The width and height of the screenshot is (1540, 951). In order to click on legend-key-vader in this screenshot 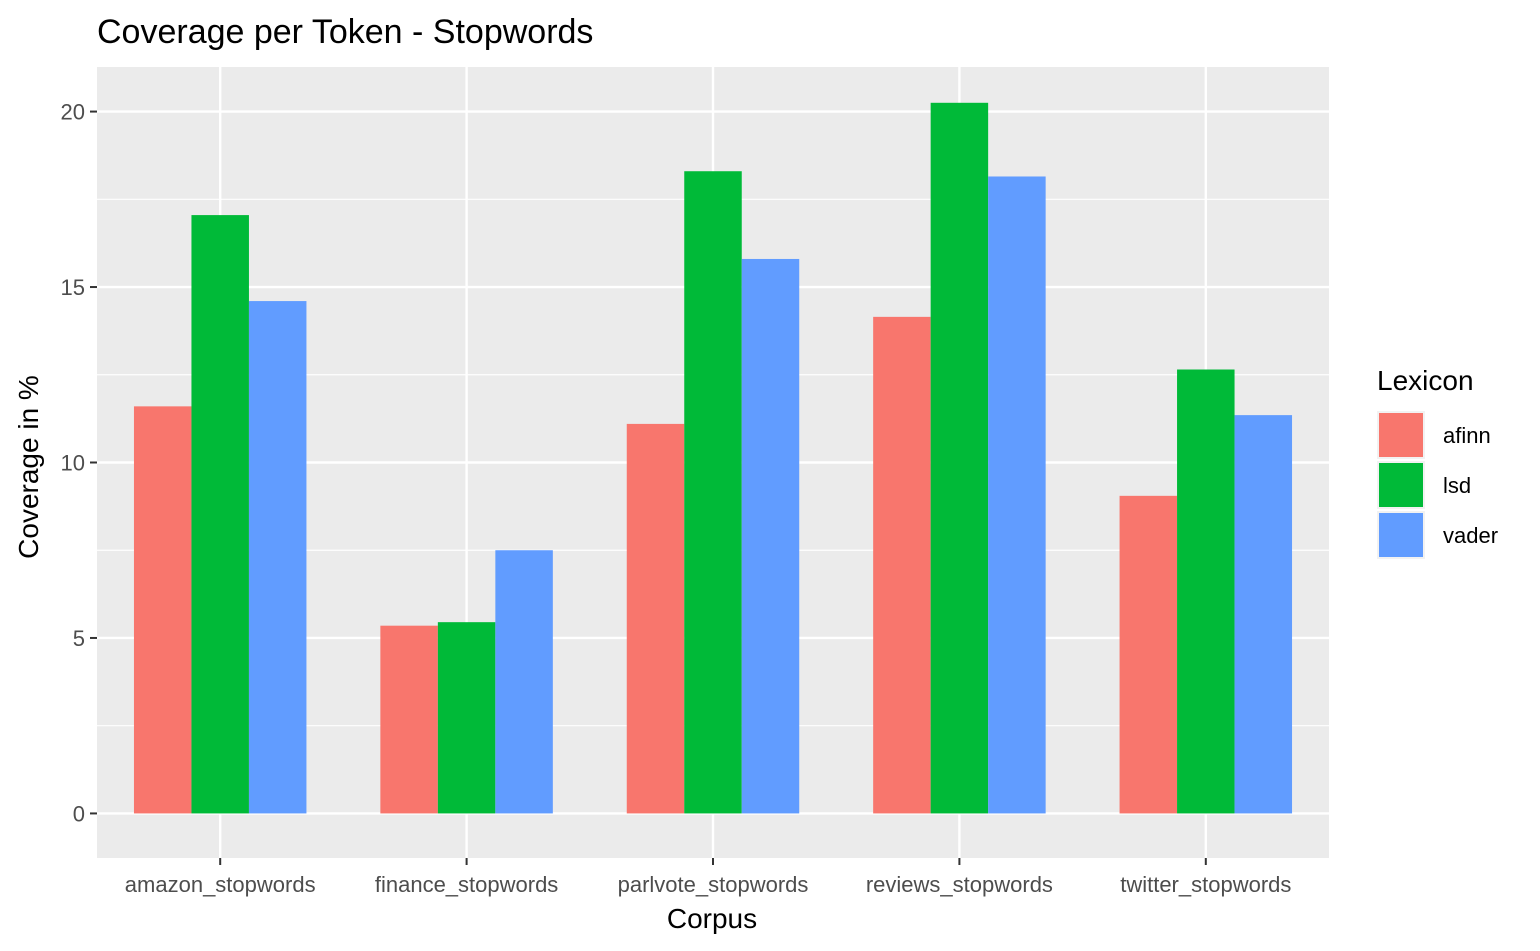, I will do `click(1401, 535)`.